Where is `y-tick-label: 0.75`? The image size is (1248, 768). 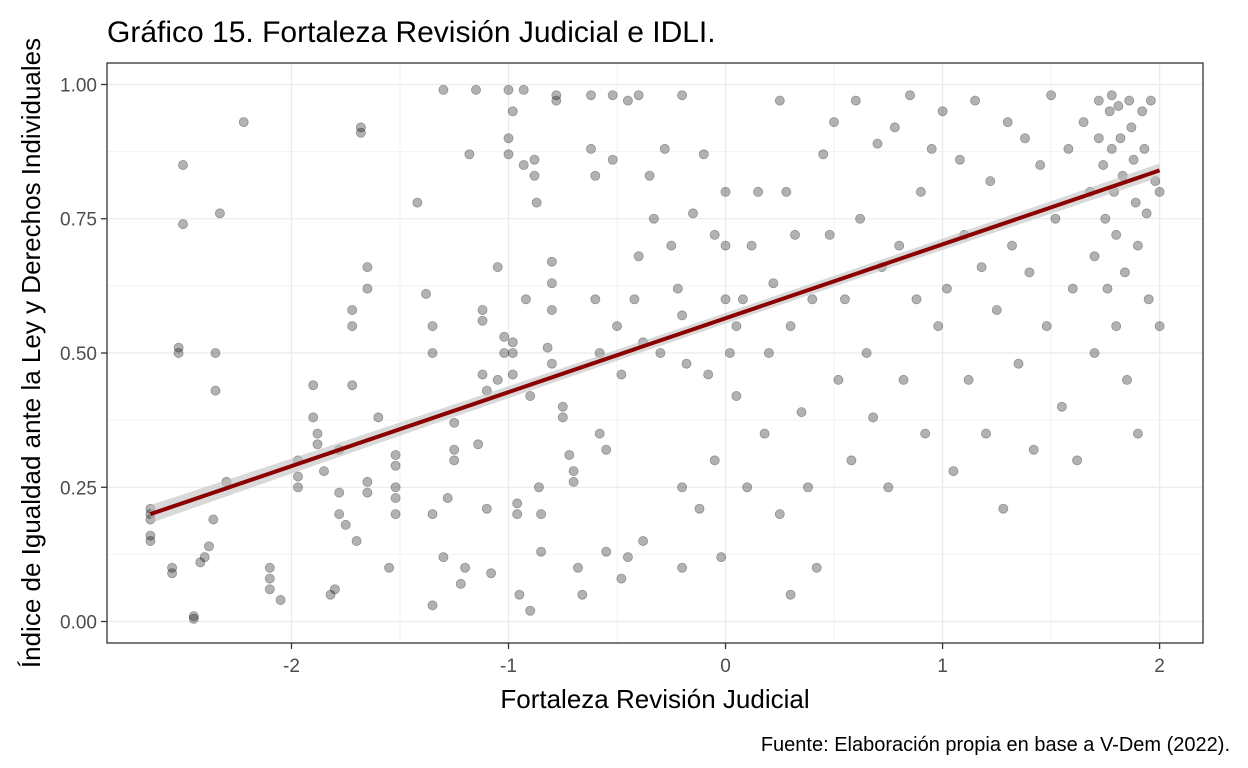 y-tick-label: 0.75 is located at coordinates (78, 220).